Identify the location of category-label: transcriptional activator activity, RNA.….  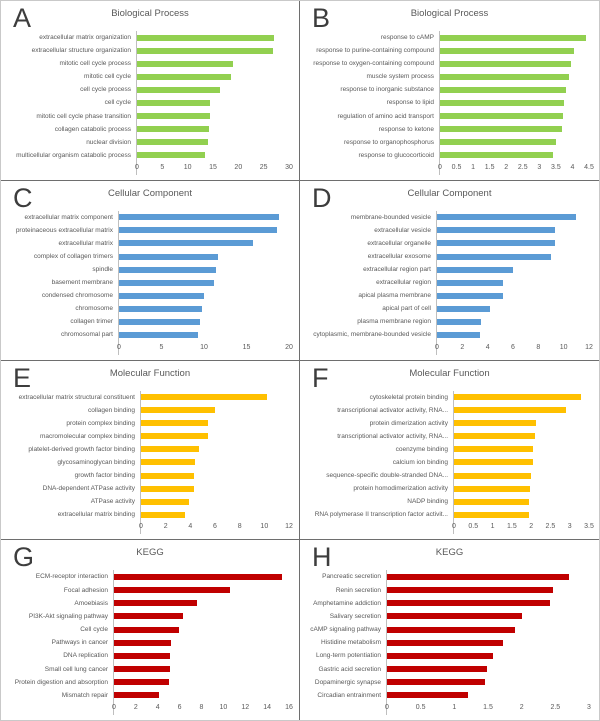
(392, 410).